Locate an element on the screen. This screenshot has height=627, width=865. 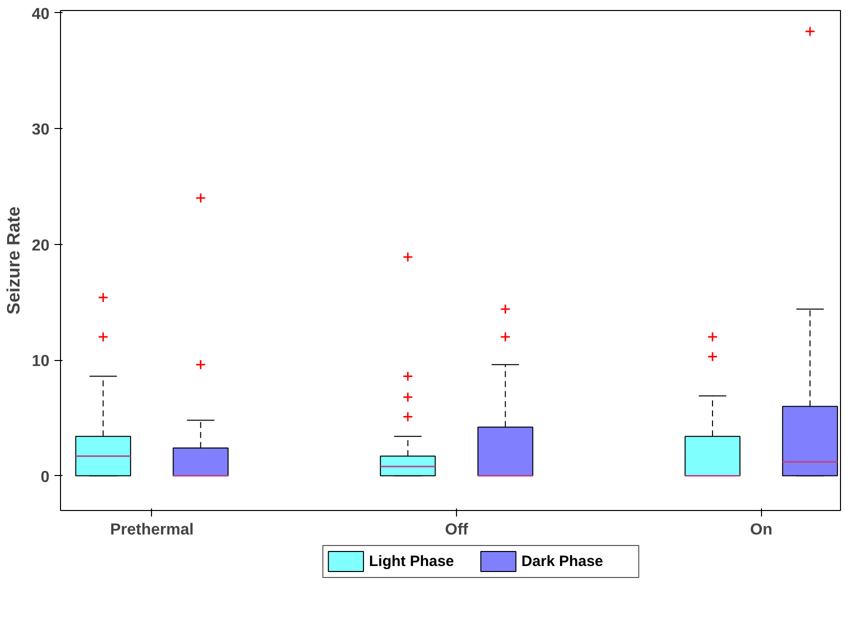
y-tick-label: 0 is located at coordinates (45, 477).